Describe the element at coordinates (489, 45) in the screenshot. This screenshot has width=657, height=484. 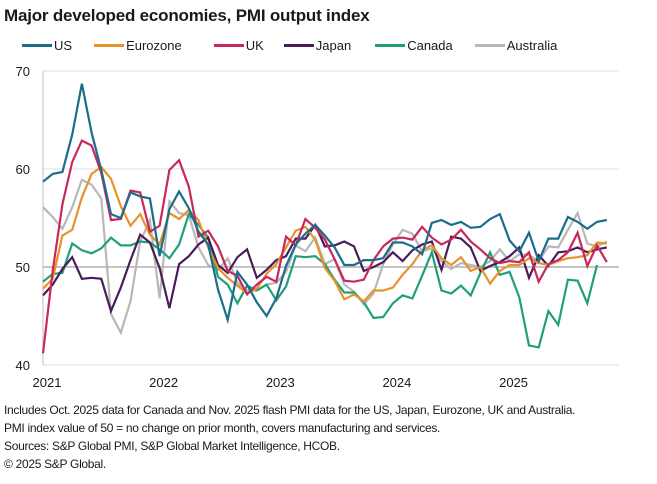
I see `legend-swatch-australia` at that location.